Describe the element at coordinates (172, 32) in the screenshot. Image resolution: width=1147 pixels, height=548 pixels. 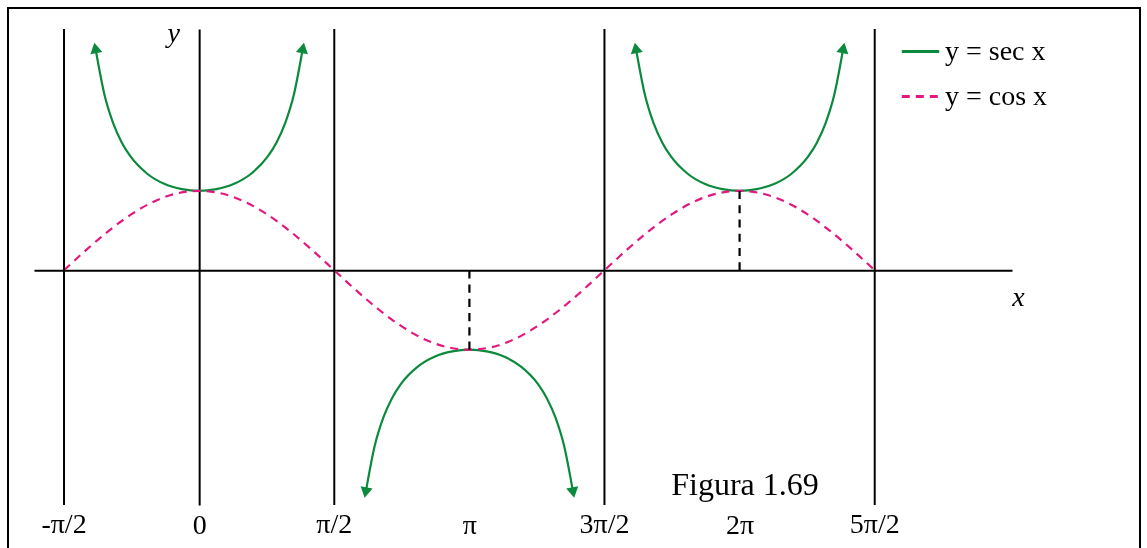
I see `y-axis-title: y` at that location.